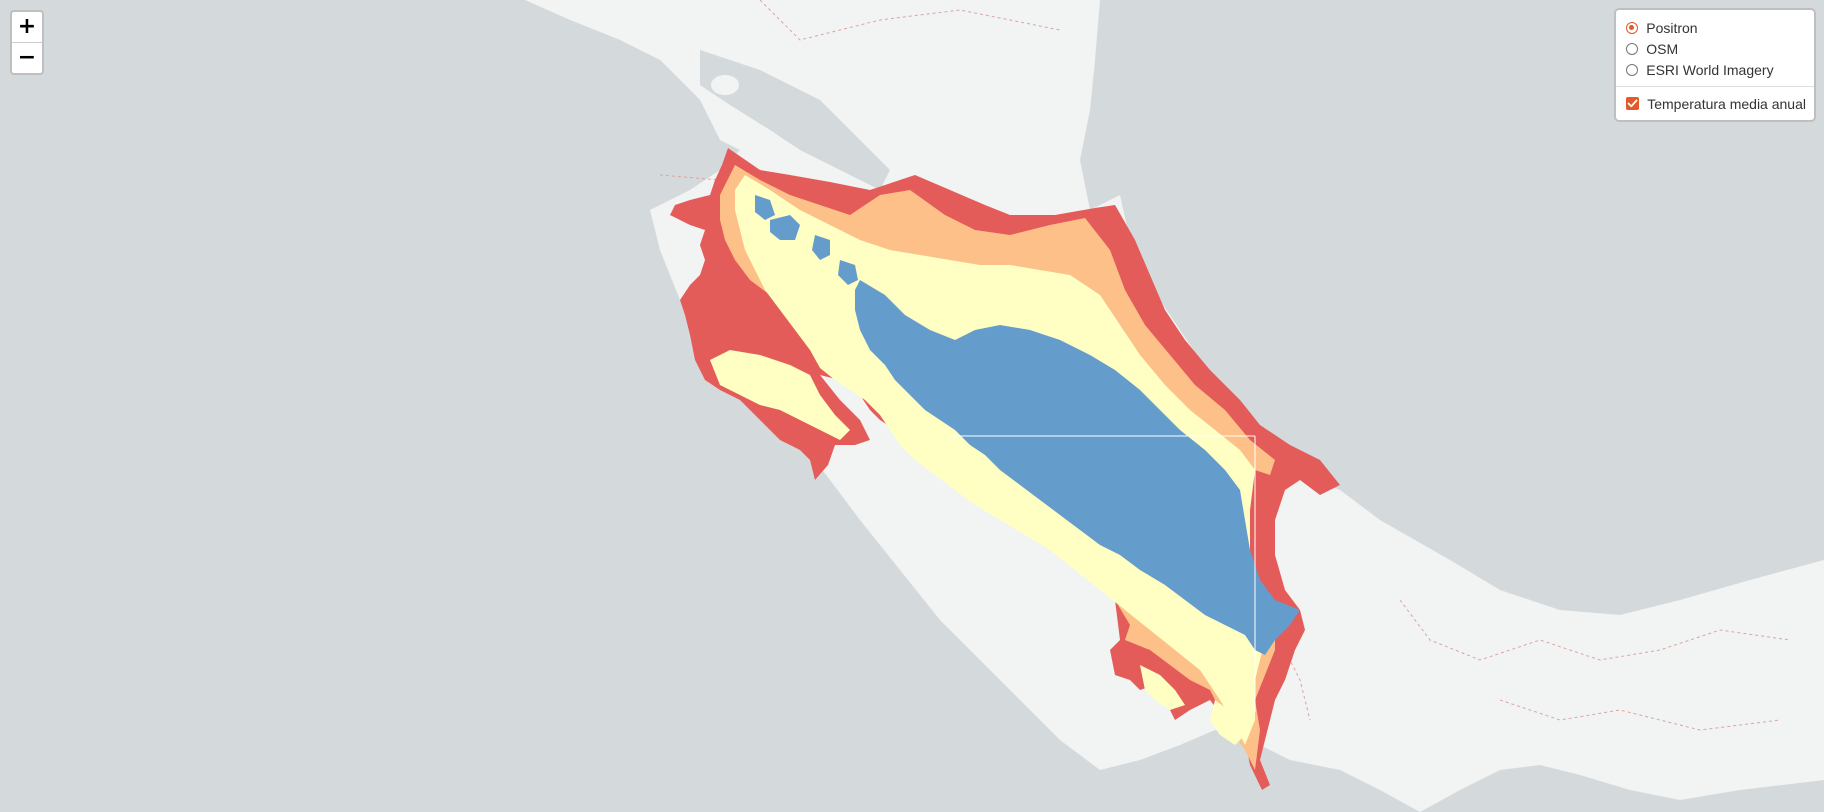 This screenshot has height=812, width=1824. I want to click on layers-separator, so click(1715, 86).